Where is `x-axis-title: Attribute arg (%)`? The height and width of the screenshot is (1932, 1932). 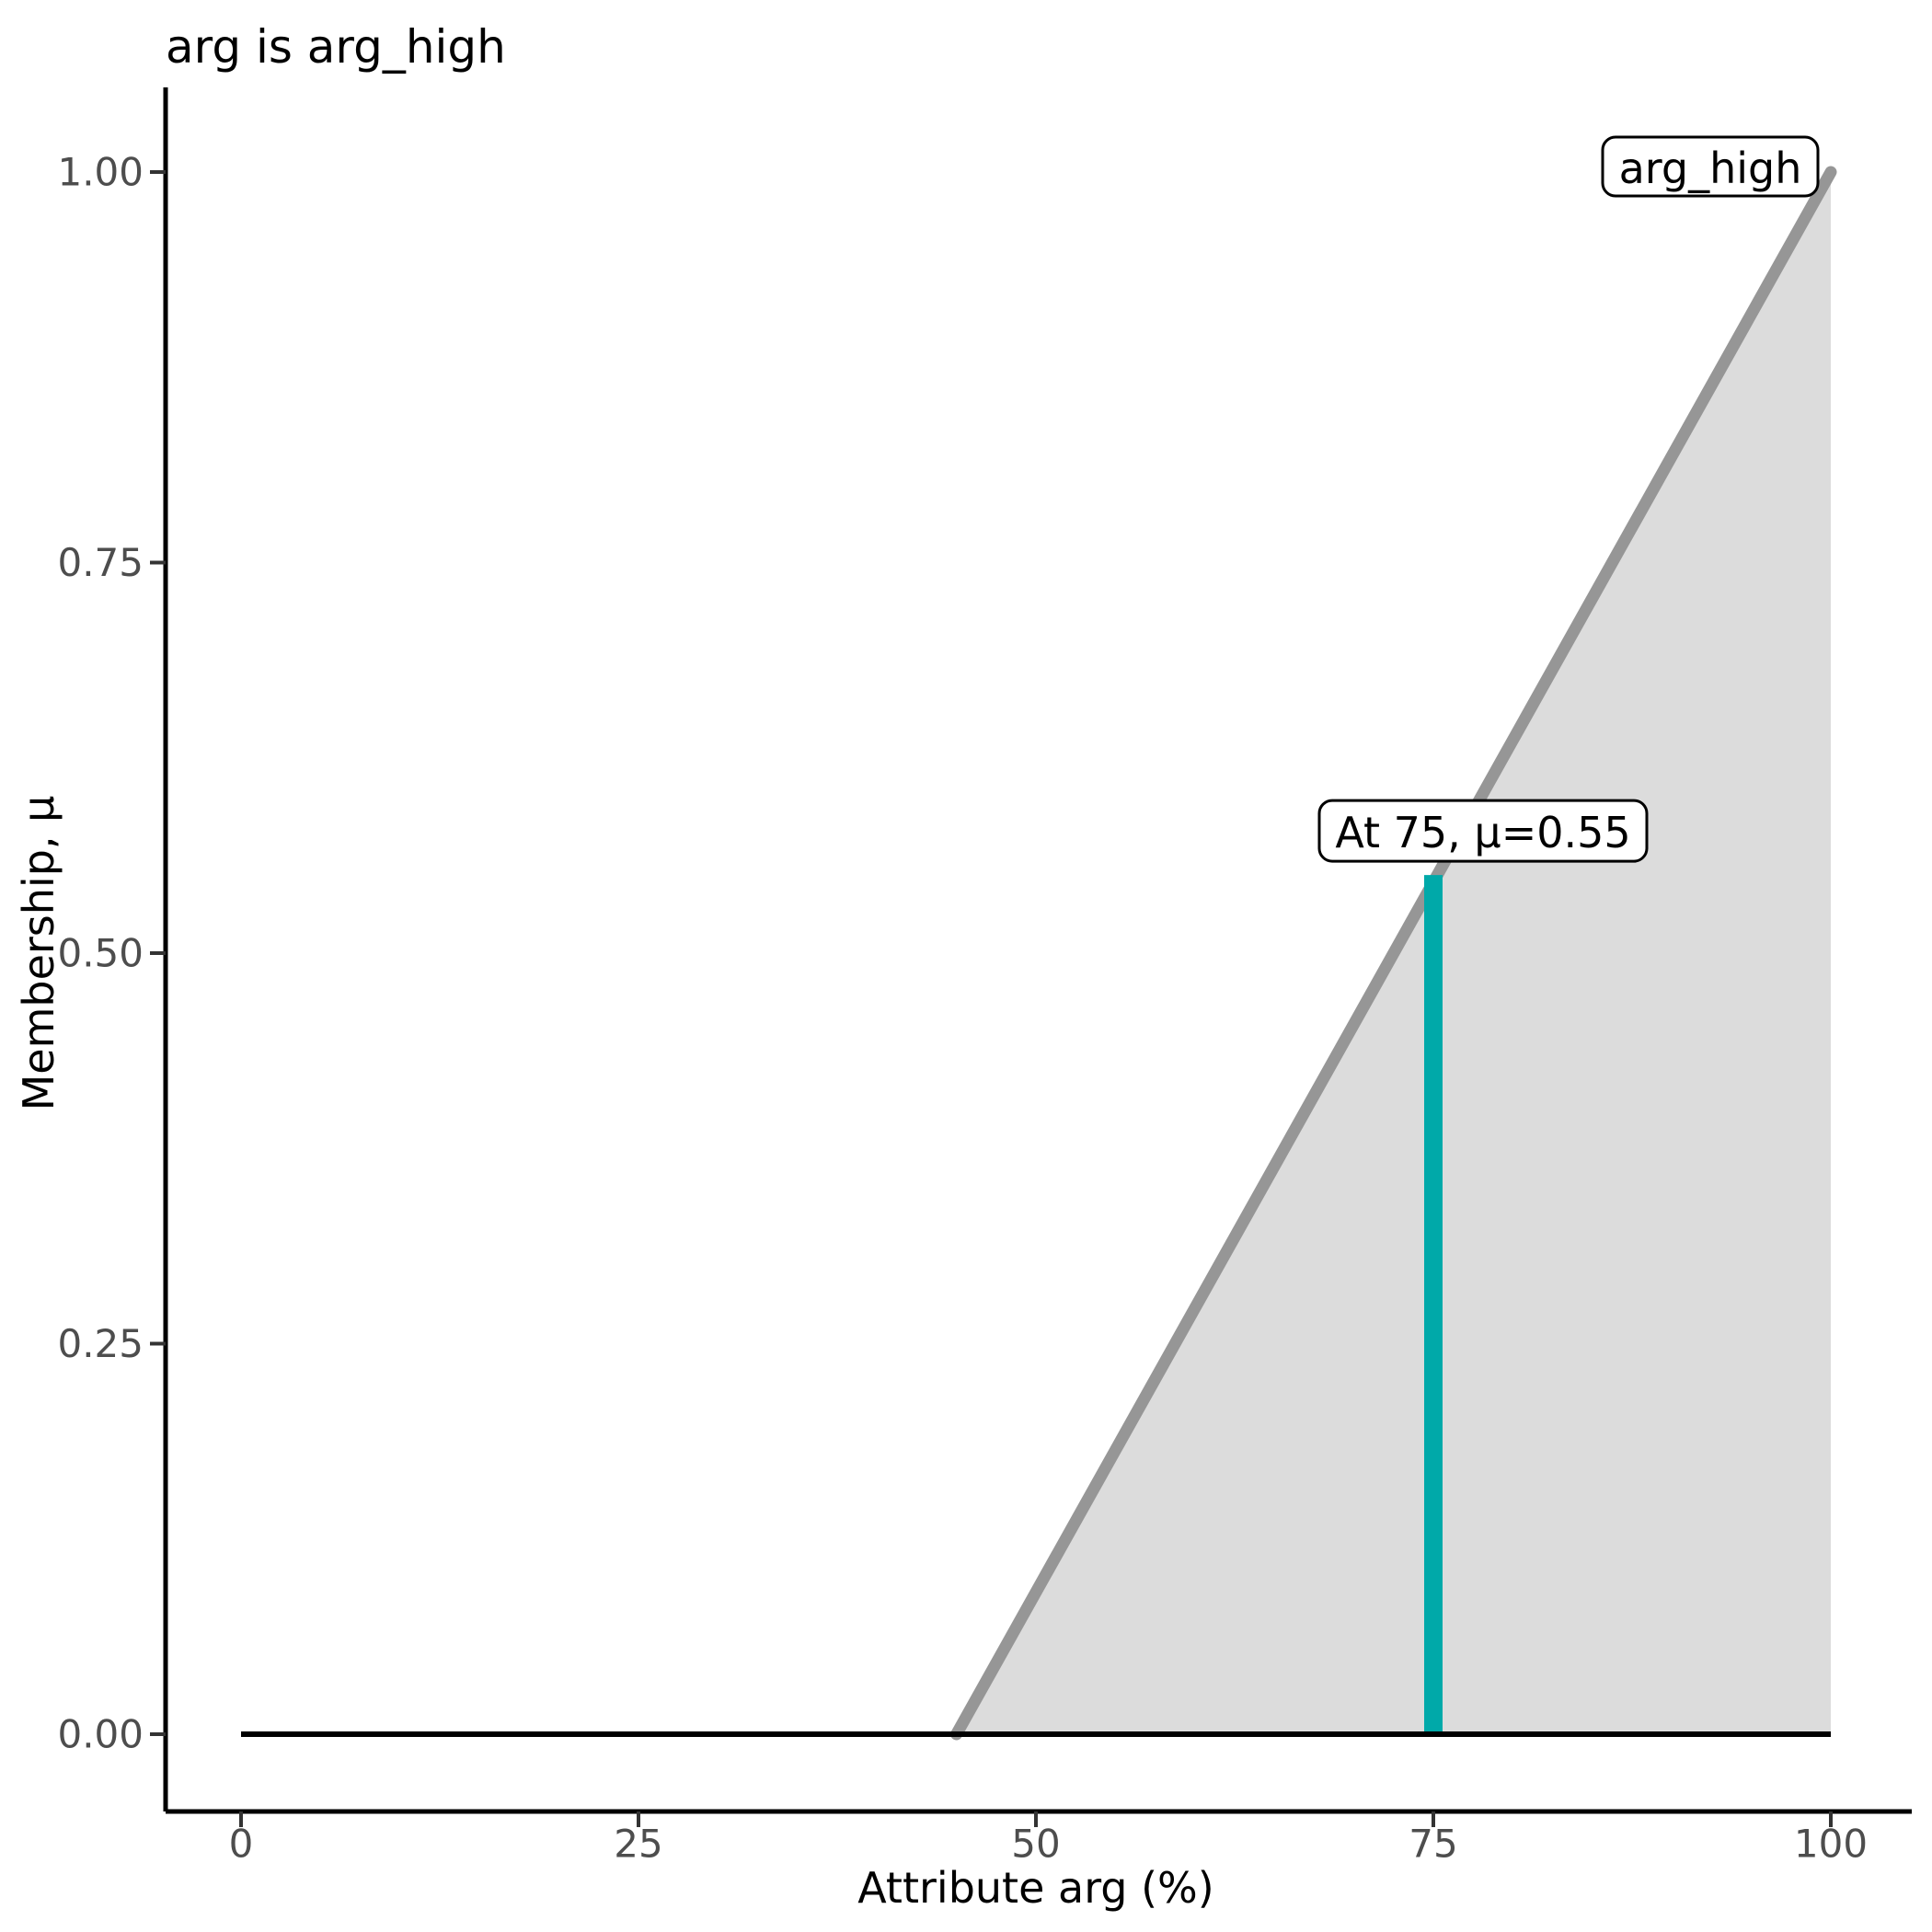
x-axis-title: Attribute arg (%) is located at coordinates (1035, 1888).